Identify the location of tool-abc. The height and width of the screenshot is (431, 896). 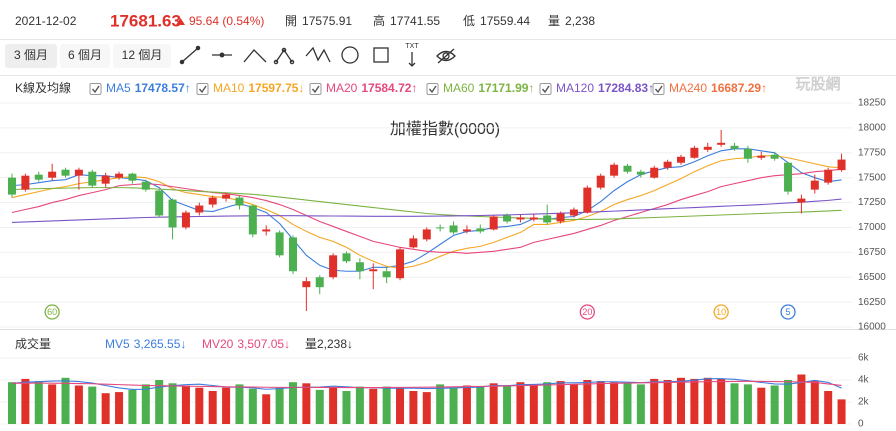
(284, 56).